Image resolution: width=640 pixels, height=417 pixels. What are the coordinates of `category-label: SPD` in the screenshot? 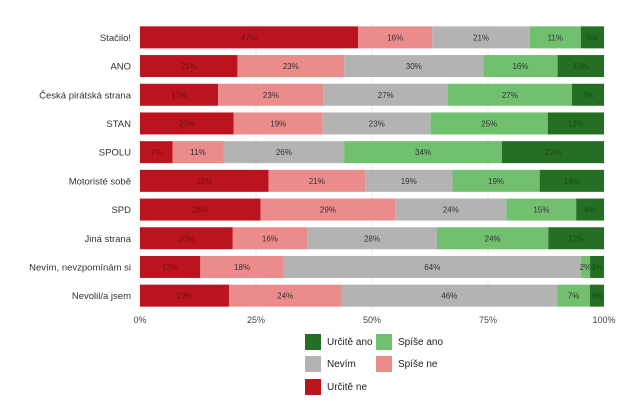 It's located at (121, 210).